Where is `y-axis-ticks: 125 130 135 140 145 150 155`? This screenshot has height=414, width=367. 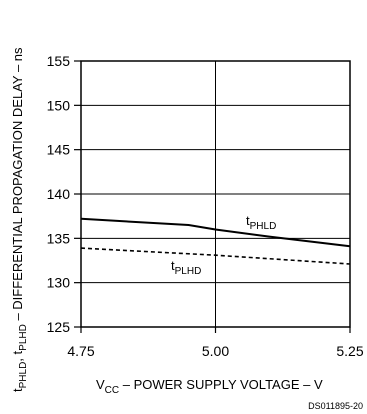
y-axis-ticks: 125 130 135 140 145 150 155 is located at coordinates (64, 194).